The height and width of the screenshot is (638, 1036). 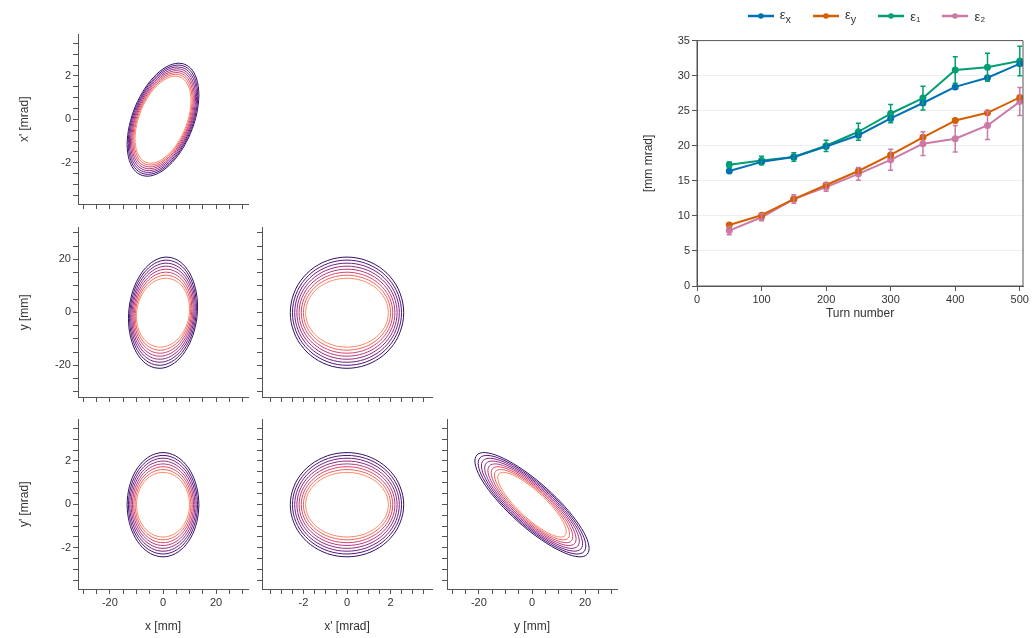 I want to click on x-axis-title: y [mm], so click(x=532, y=626).